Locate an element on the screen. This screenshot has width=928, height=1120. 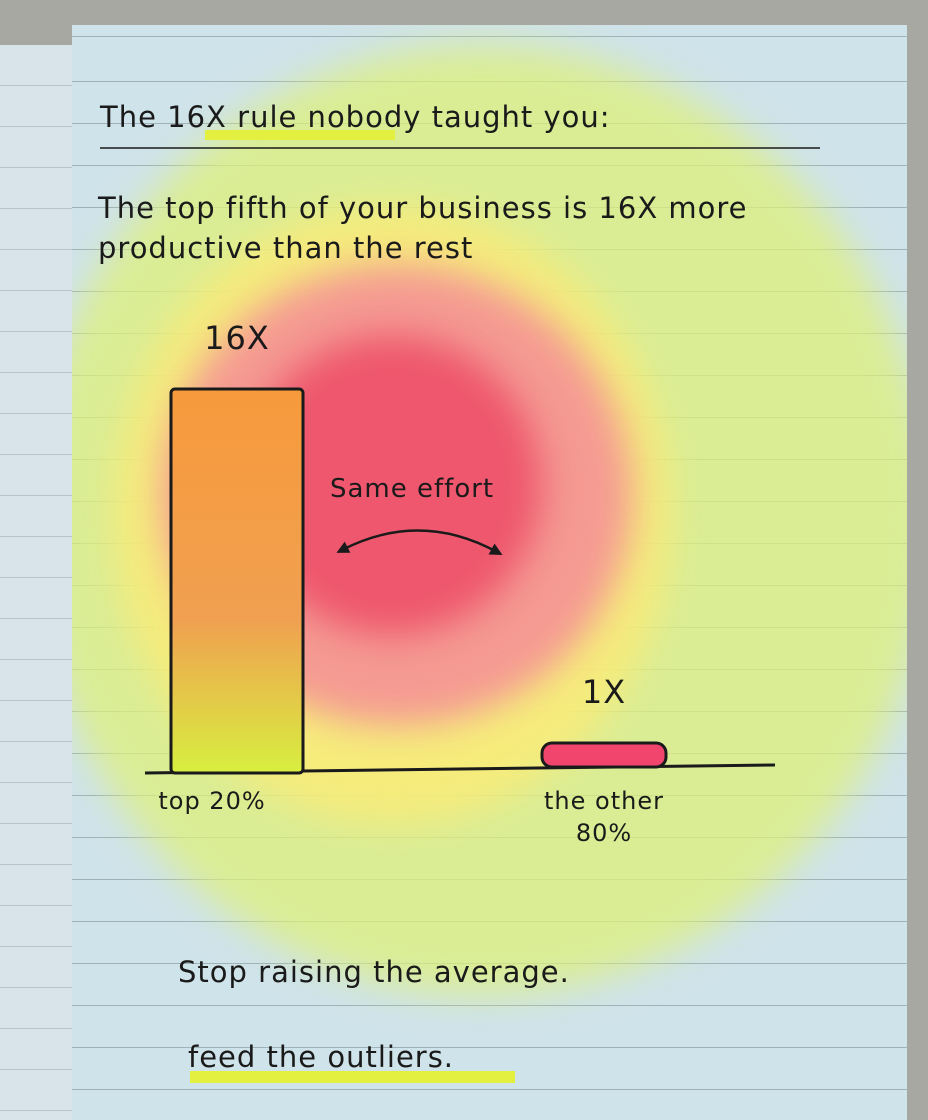
annotation: Same effort is located at coordinates (412, 489).